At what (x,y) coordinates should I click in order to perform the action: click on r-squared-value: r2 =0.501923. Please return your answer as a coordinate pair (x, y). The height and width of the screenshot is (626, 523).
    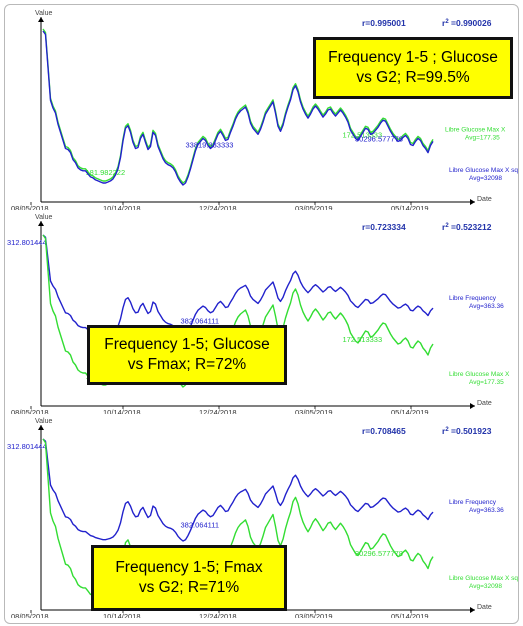
    Looking at the image, I should click on (467, 431).